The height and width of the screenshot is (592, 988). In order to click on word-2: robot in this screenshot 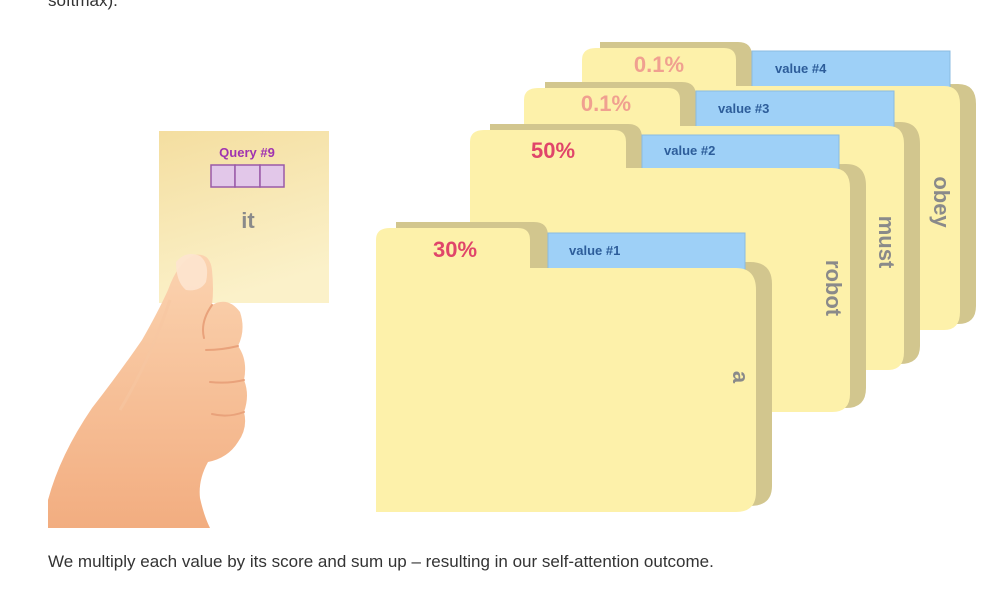, I will do `click(833, 288)`.